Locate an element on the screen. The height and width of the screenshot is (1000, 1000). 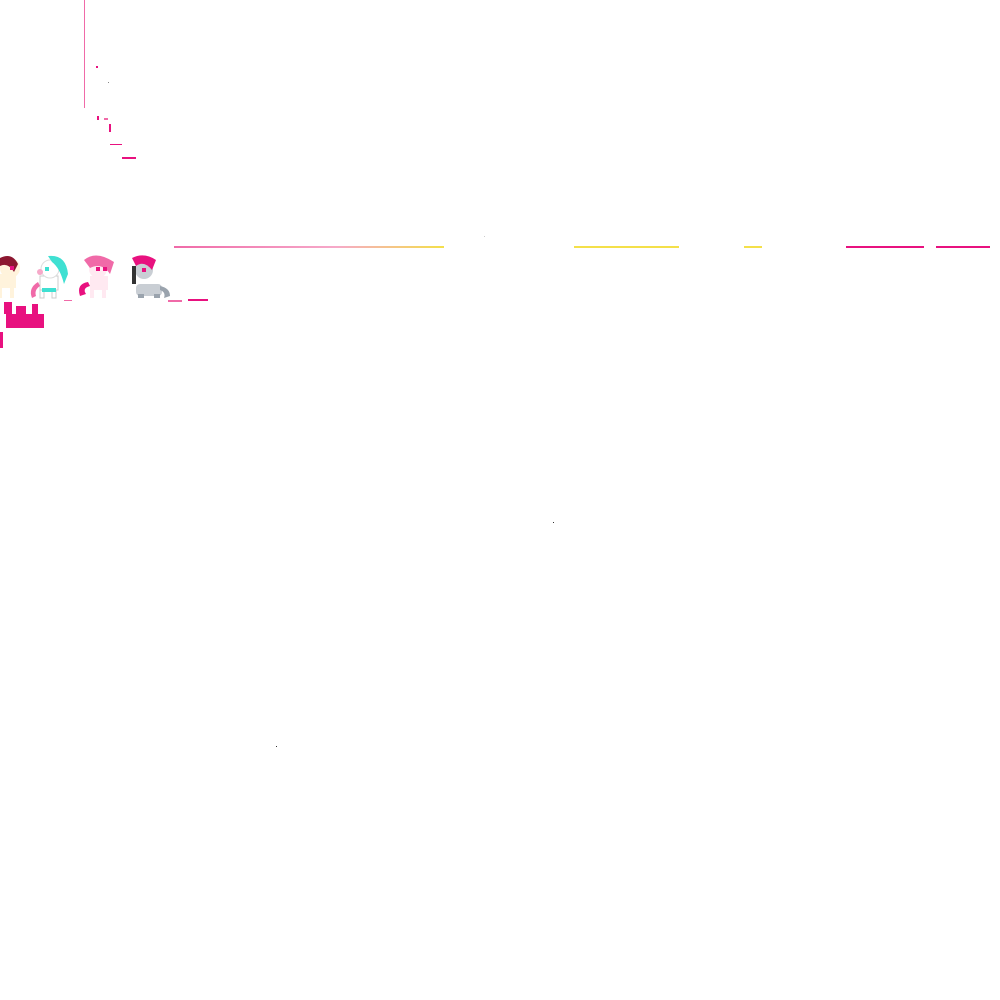
maroon-mane-pony-sprite is located at coordinates (15, 278).